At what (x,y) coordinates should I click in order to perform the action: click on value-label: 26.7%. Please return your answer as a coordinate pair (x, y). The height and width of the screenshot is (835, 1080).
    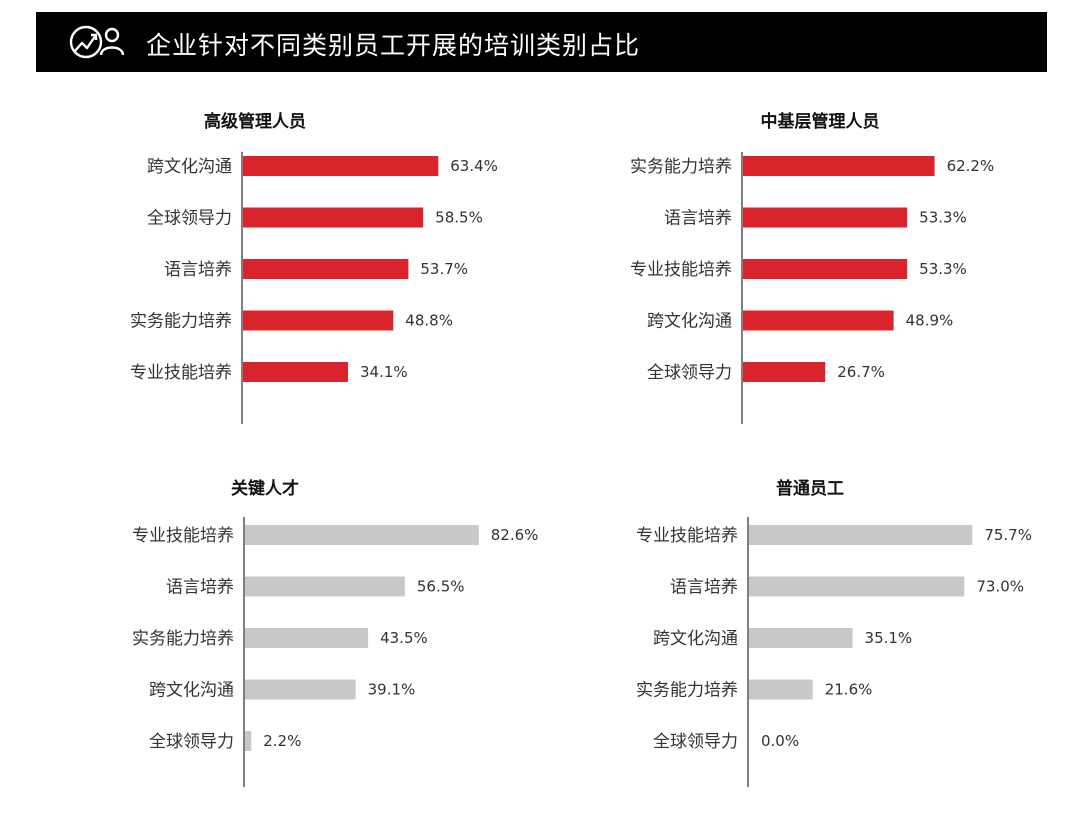
    Looking at the image, I should click on (861, 372).